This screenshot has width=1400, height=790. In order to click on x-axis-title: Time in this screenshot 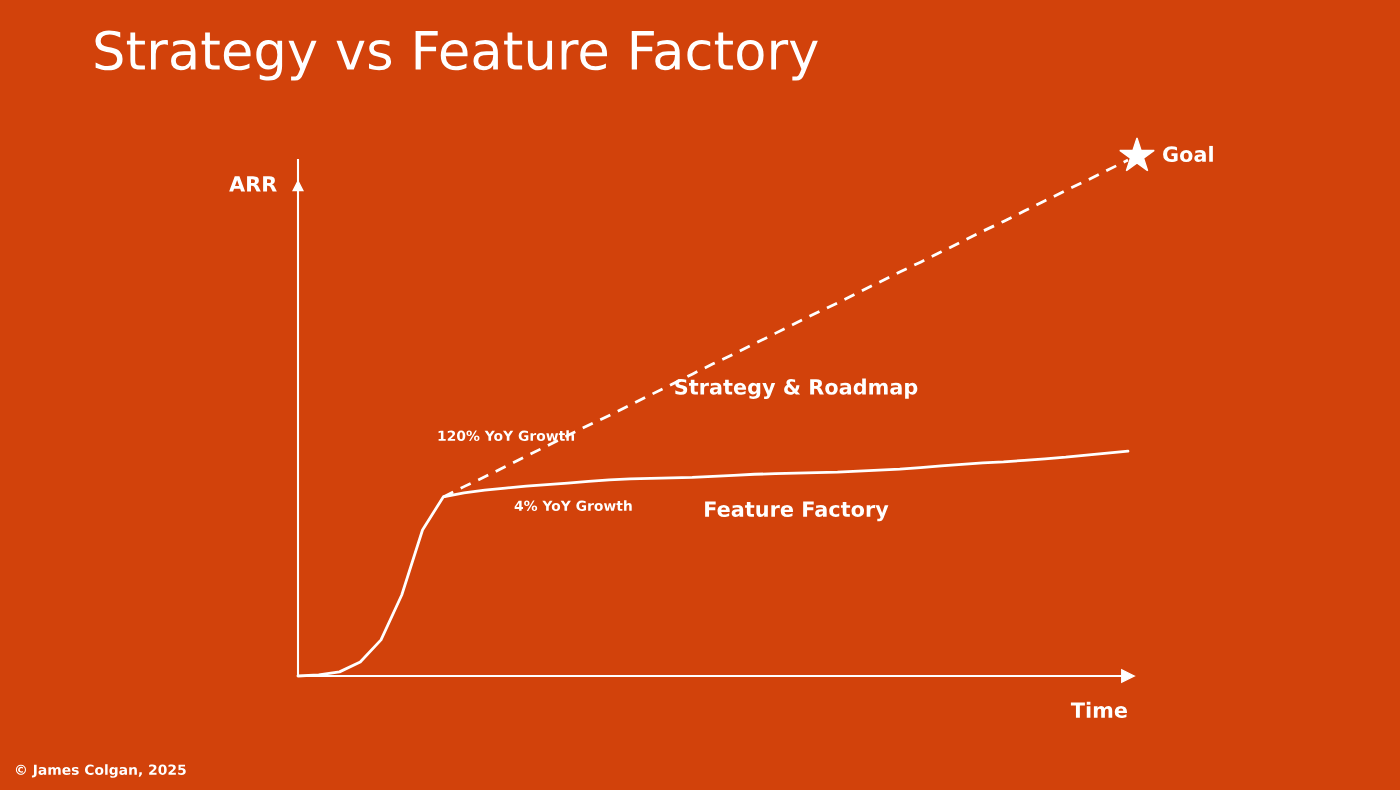, I will do `click(1098, 709)`.